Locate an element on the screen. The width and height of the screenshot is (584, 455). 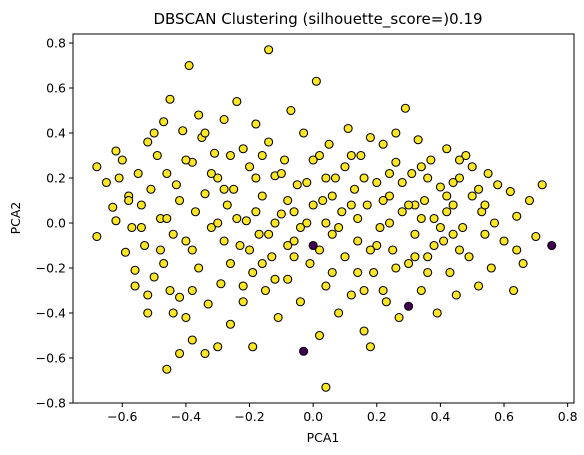
x-axis-label: PCA1 is located at coordinates (323, 437).